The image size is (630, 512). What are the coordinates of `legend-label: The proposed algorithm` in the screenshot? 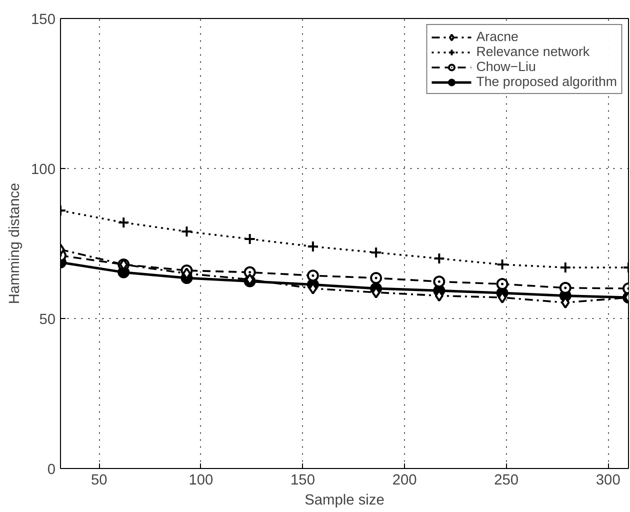 It's located at (546, 81).